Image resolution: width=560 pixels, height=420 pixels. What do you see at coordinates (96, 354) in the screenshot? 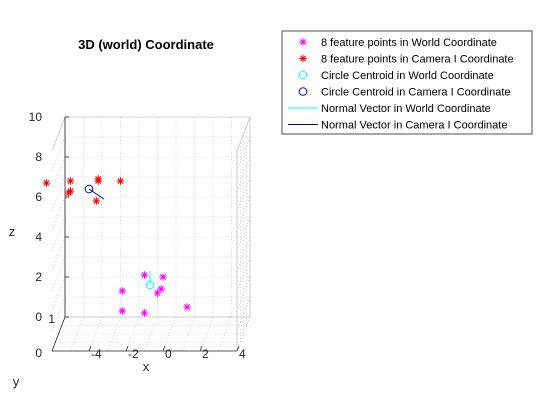
I see `x-tick-label: -4` at bounding box center [96, 354].